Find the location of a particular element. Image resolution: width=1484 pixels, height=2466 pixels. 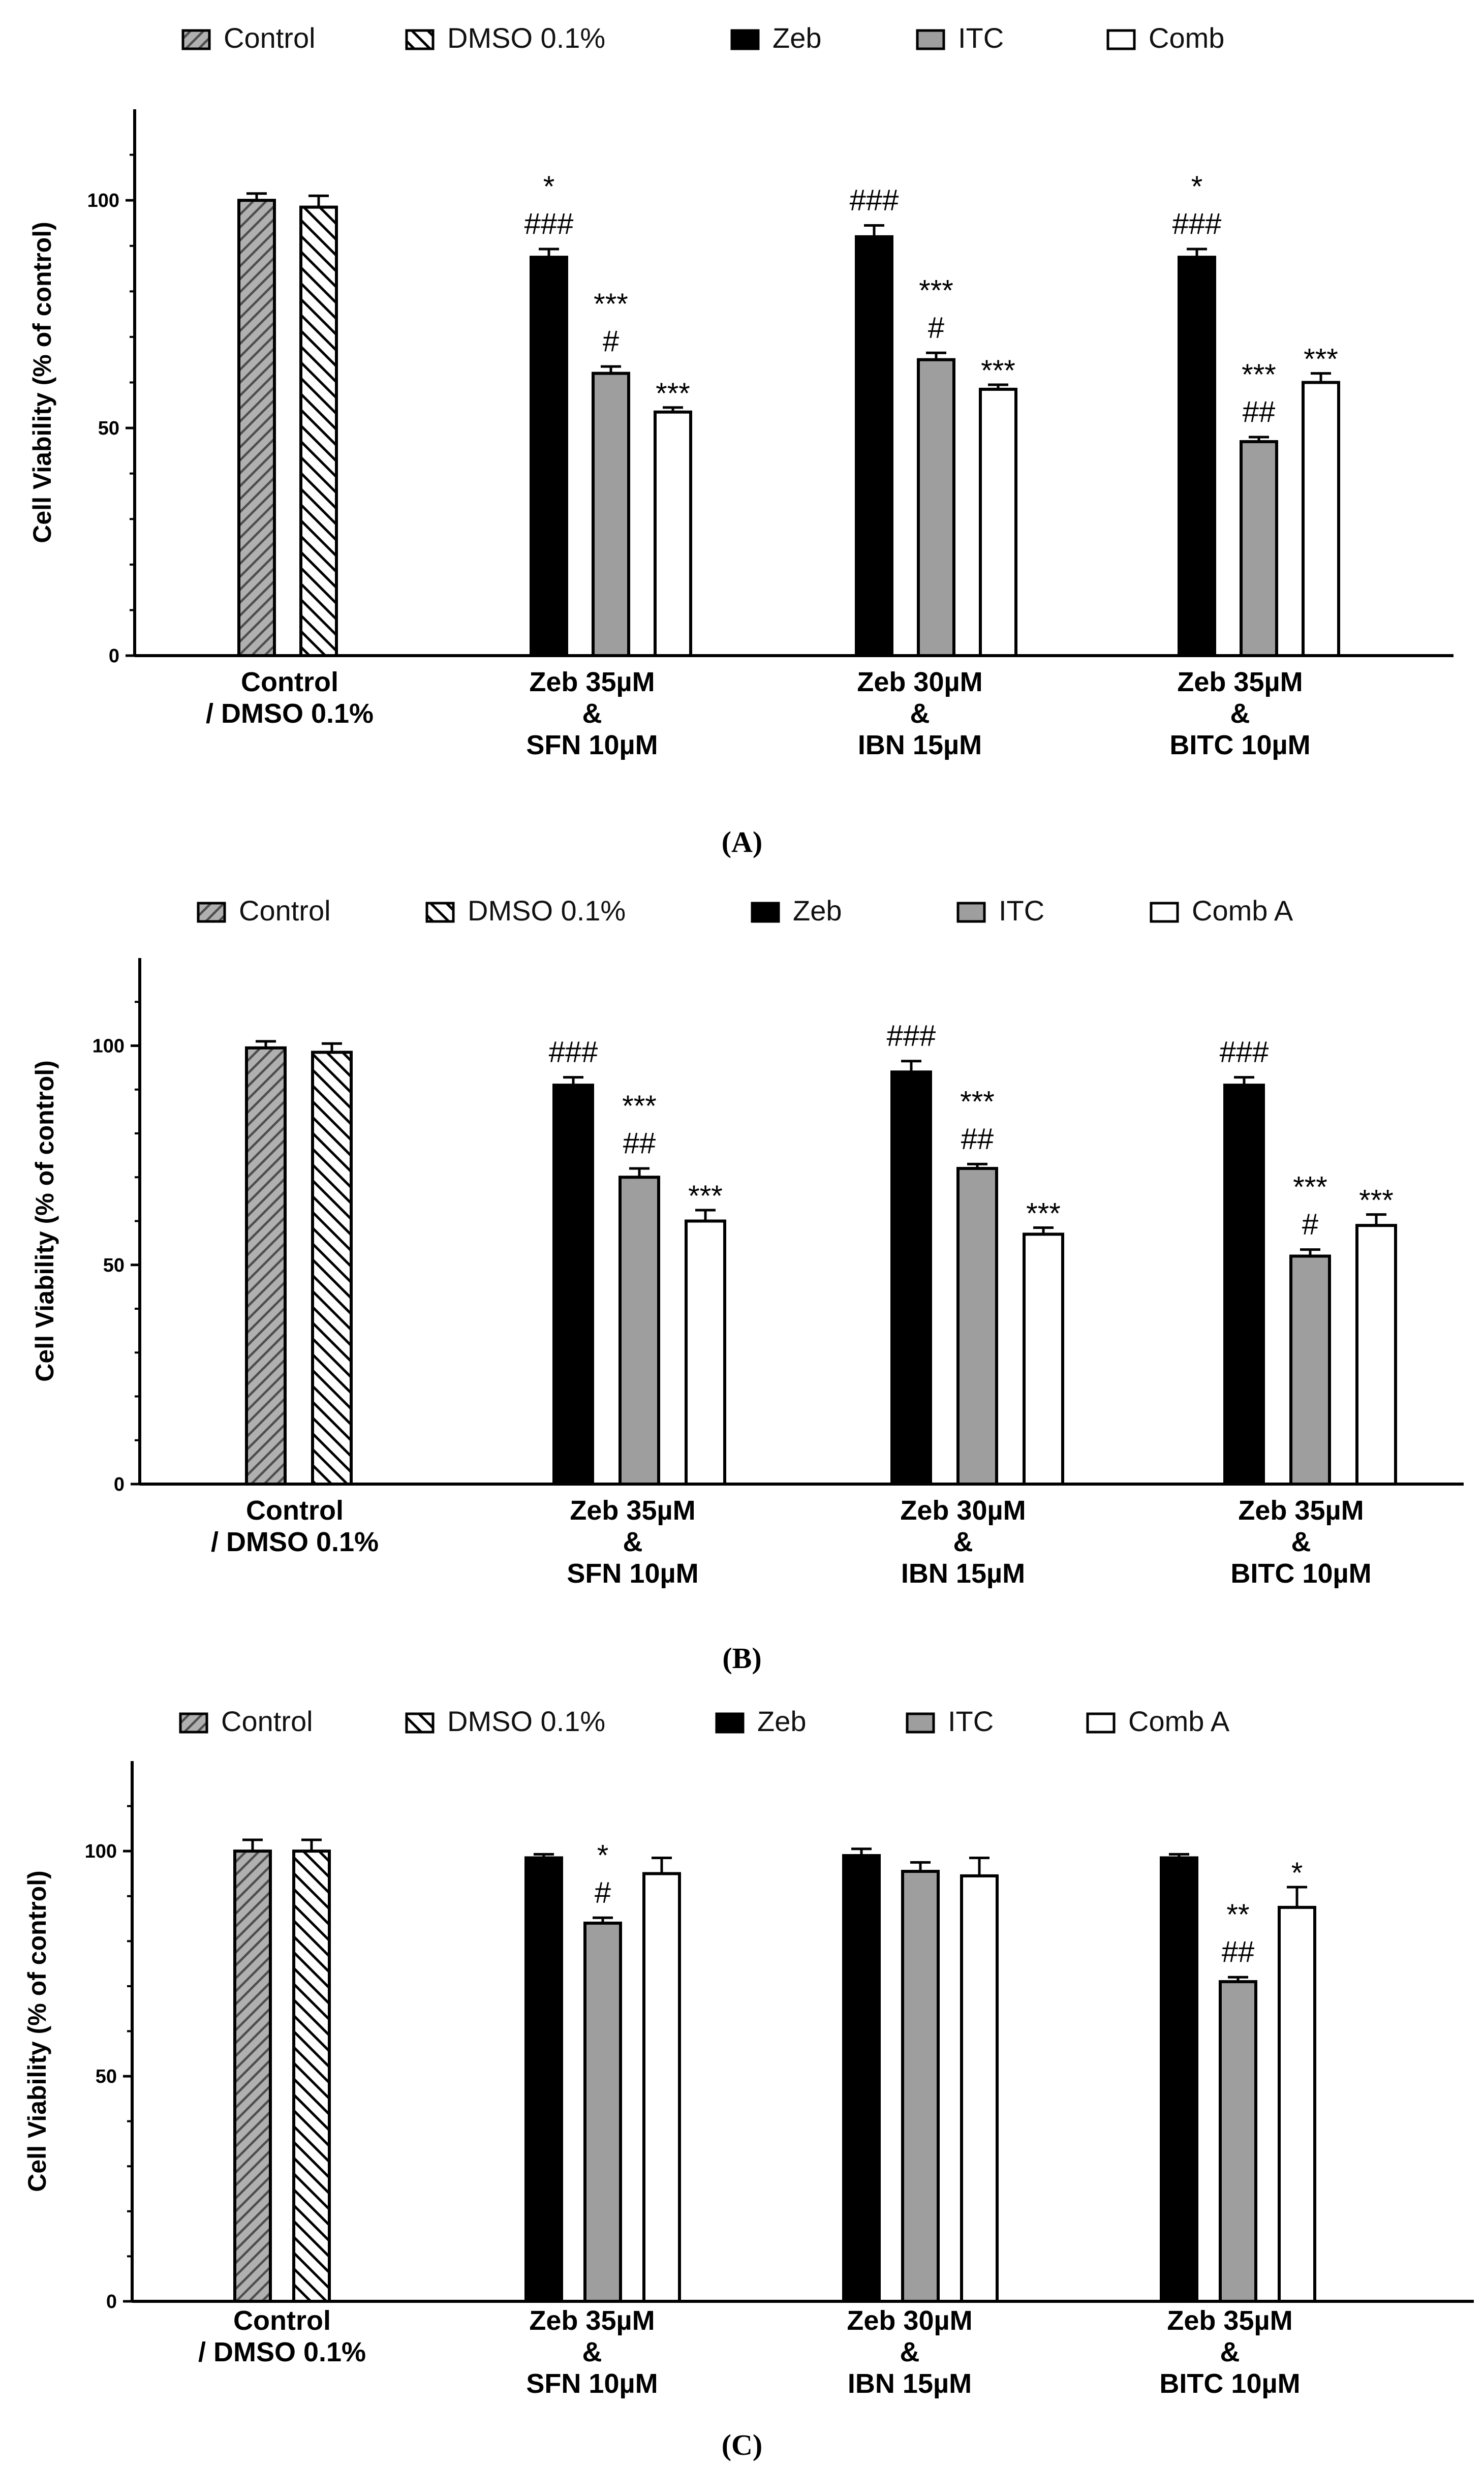

panel-a-caption: (A) is located at coordinates (742, 841).